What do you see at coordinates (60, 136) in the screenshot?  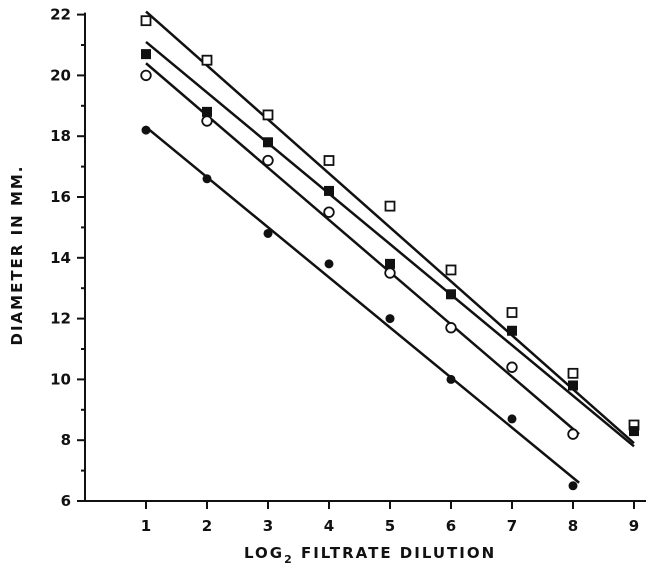 I see `y-tick-label: 18` at bounding box center [60, 136].